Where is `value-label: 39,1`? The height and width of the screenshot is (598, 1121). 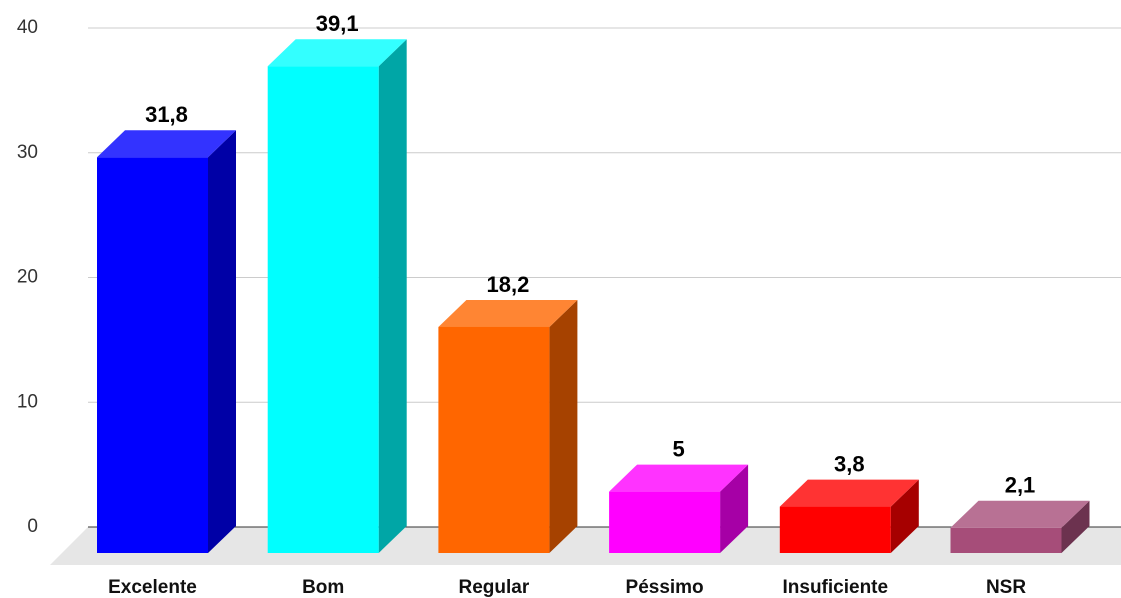
value-label: 39,1 is located at coordinates (337, 23).